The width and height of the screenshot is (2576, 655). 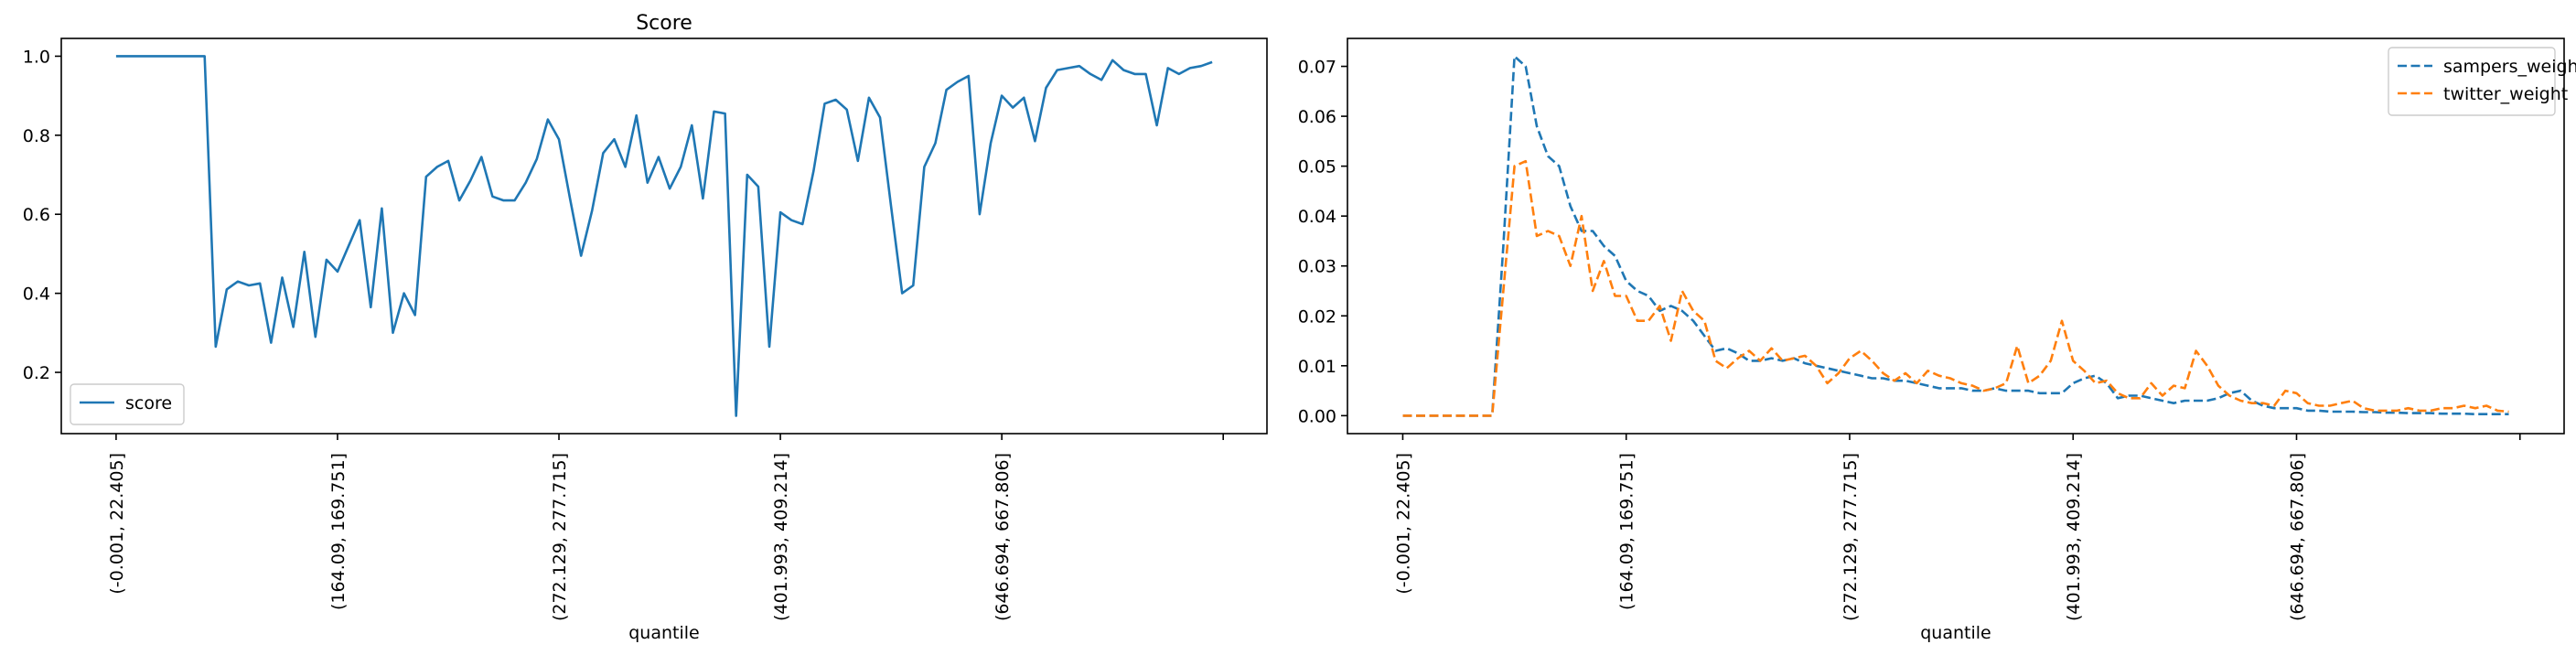 What do you see at coordinates (2509, 67) in the screenshot?
I see `legend-label: sampers_weight` at bounding box center [2509, 67].